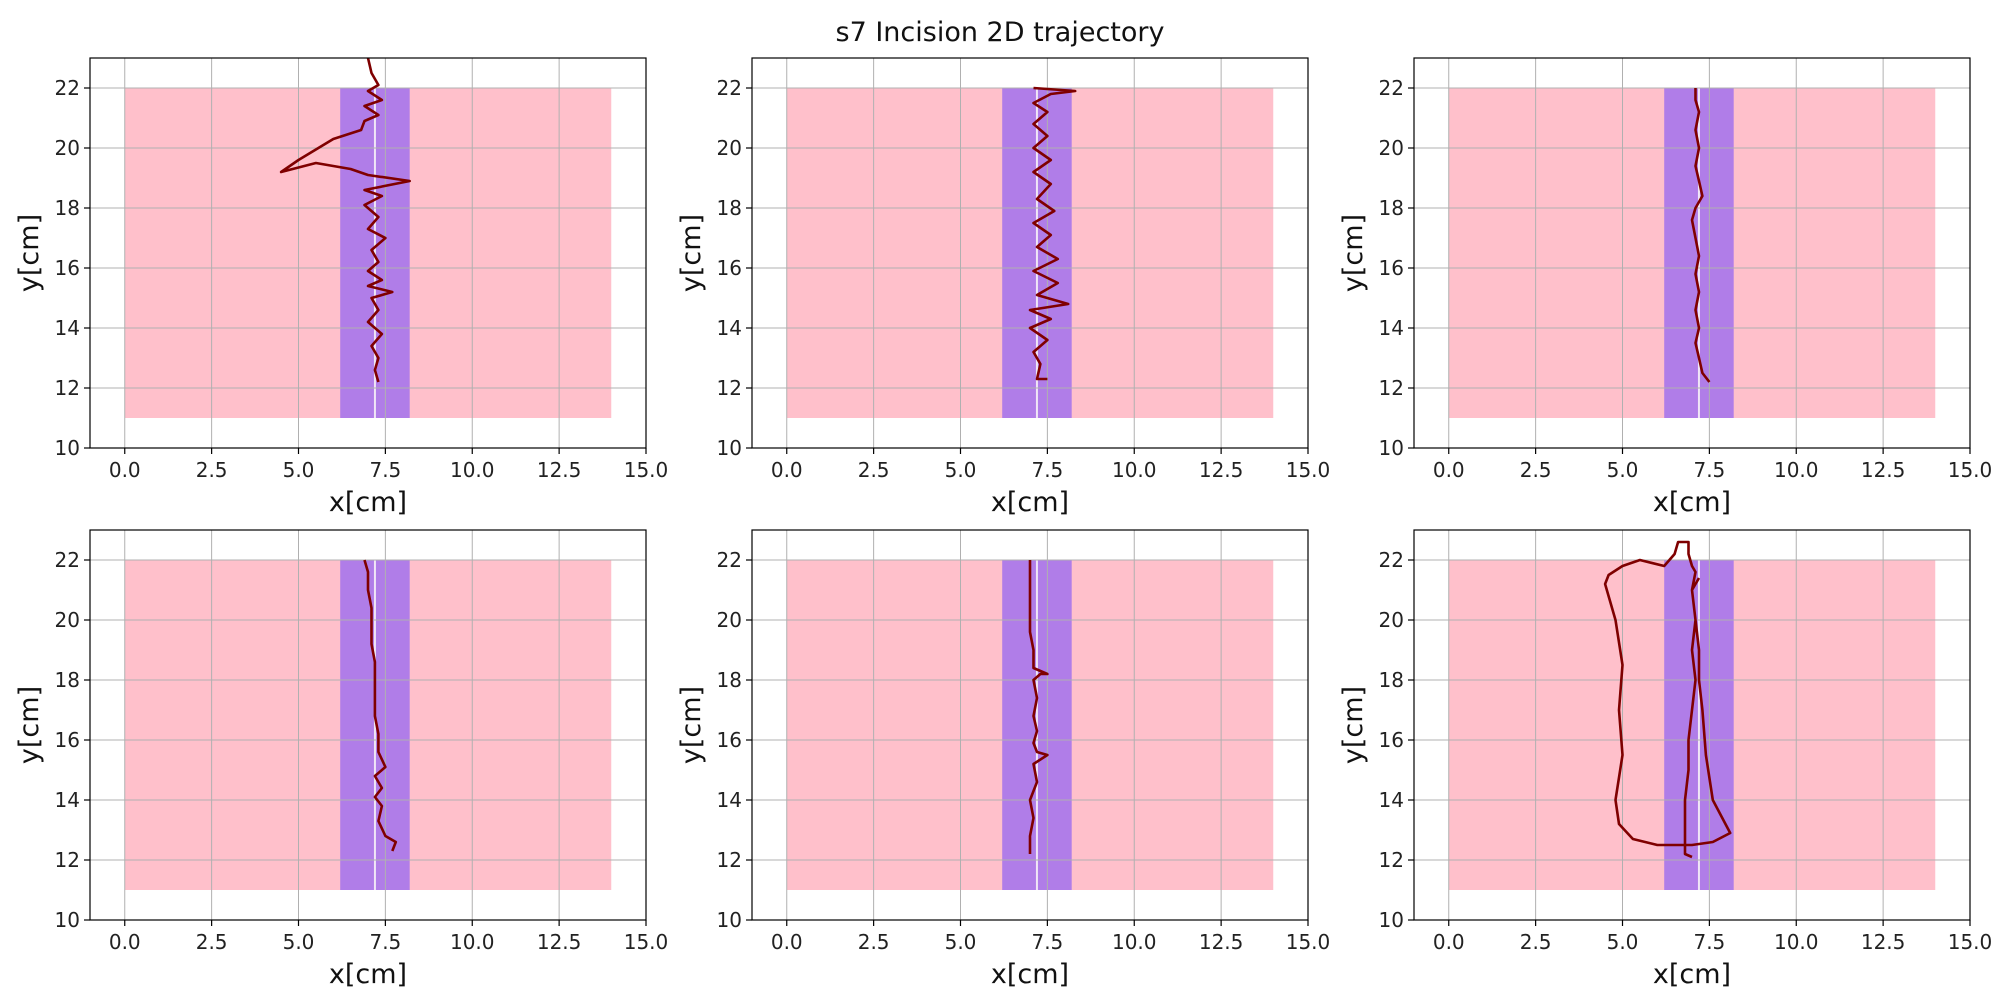 The width and height of the screenshot is (2000, 1000). I want to click on figure-title: s7 Incision 2D trajectory, so click(1000, 32).